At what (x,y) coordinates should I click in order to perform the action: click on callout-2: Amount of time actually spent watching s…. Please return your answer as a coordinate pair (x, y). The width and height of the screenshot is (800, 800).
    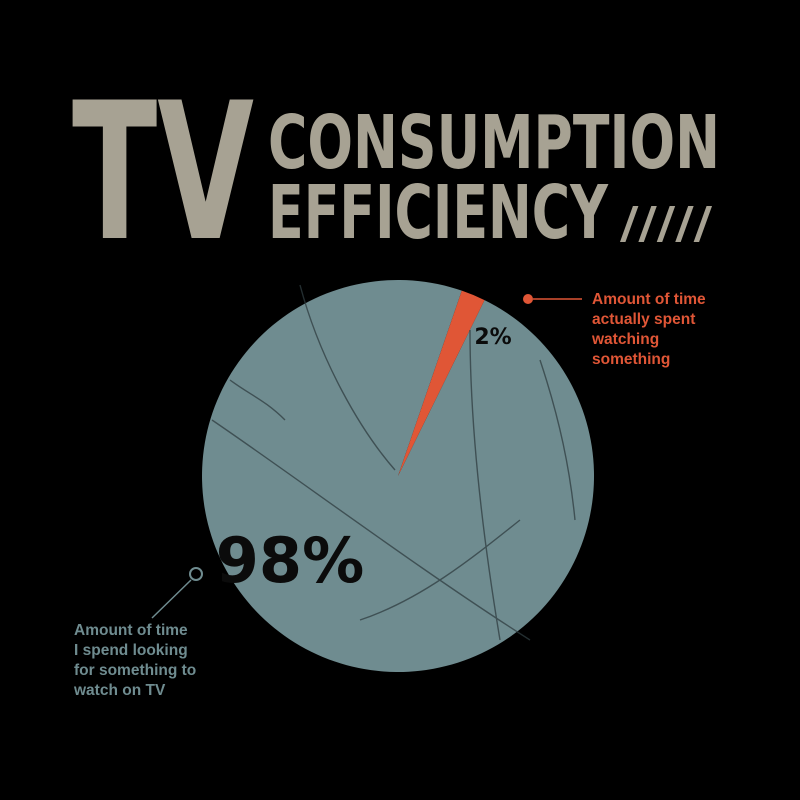
    Looking at the image, I should click on (616, 329).